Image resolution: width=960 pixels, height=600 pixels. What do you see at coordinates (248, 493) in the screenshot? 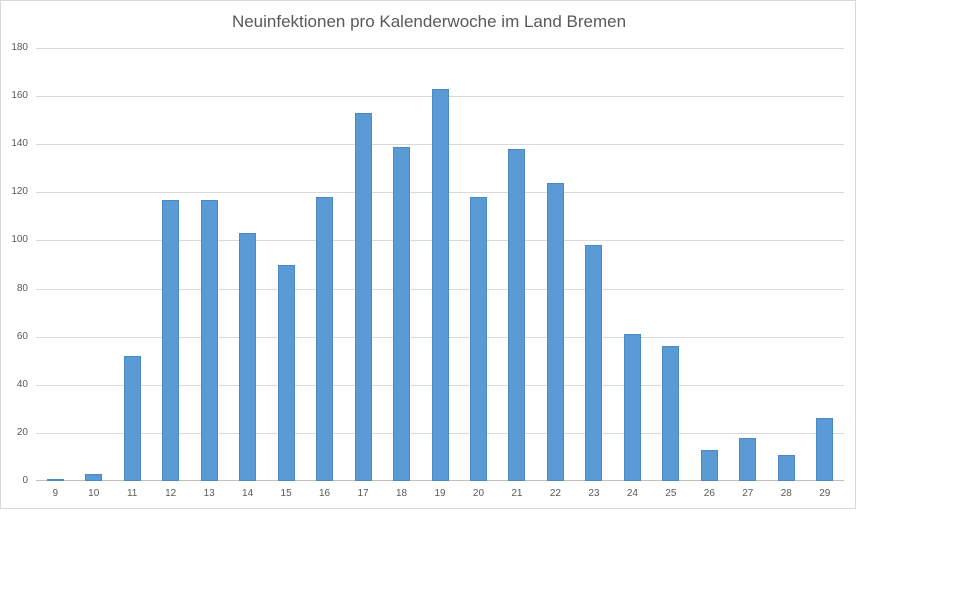
I see `x-tick-label: 14` at bounding box center [248, 493].